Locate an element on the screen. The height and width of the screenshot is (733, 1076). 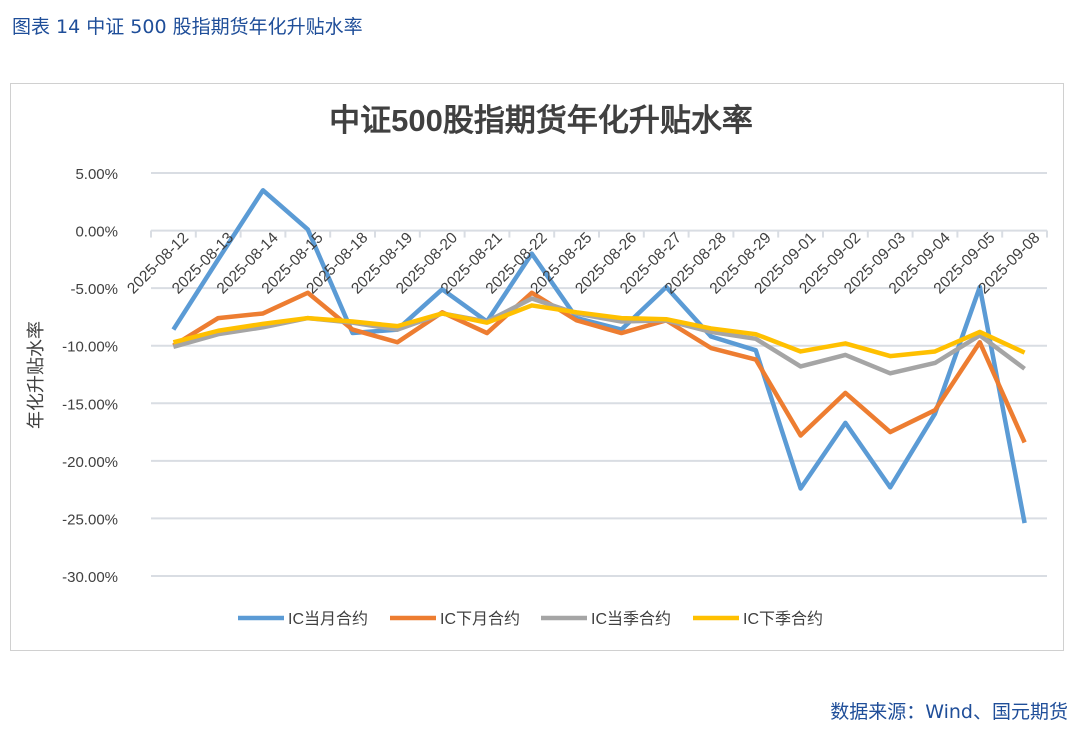
y-tick-label: -5.00% is located at coordinates (94, 289).